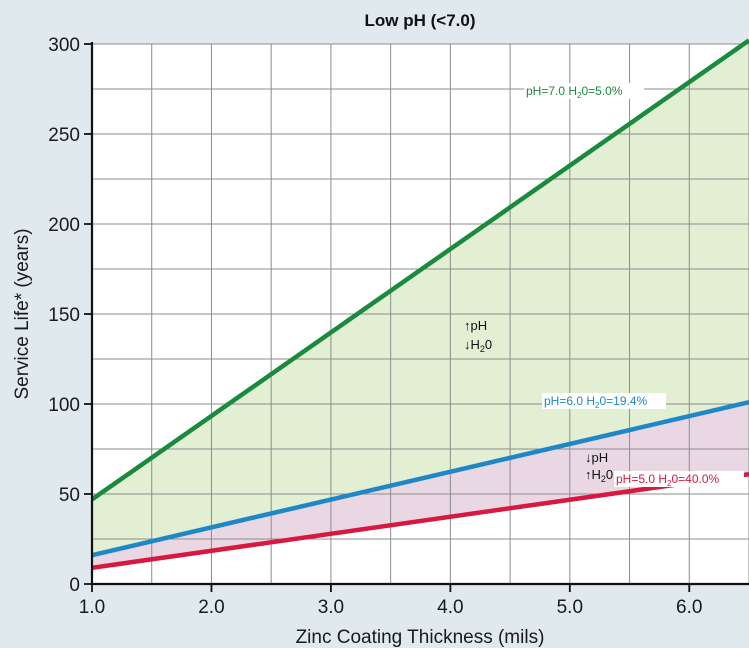 The height and width of the screenshot is (648, 749). Describe the element at coordinates (596, 457) in the screenshot. I see `annotation-lower: ↓pH` at that location.